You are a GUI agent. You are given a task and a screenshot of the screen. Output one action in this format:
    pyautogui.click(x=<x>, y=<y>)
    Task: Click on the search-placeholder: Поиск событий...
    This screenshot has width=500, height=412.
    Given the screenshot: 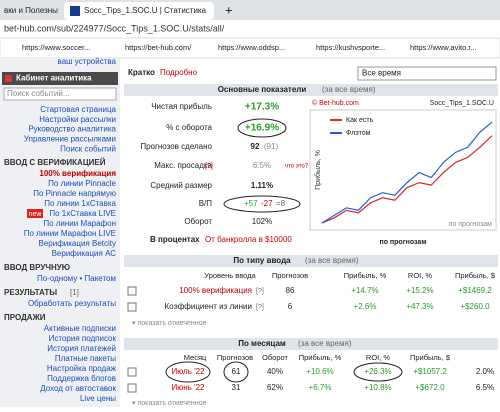 What is the action you would take?
    pyautogui.click(x=38, y=93)
    